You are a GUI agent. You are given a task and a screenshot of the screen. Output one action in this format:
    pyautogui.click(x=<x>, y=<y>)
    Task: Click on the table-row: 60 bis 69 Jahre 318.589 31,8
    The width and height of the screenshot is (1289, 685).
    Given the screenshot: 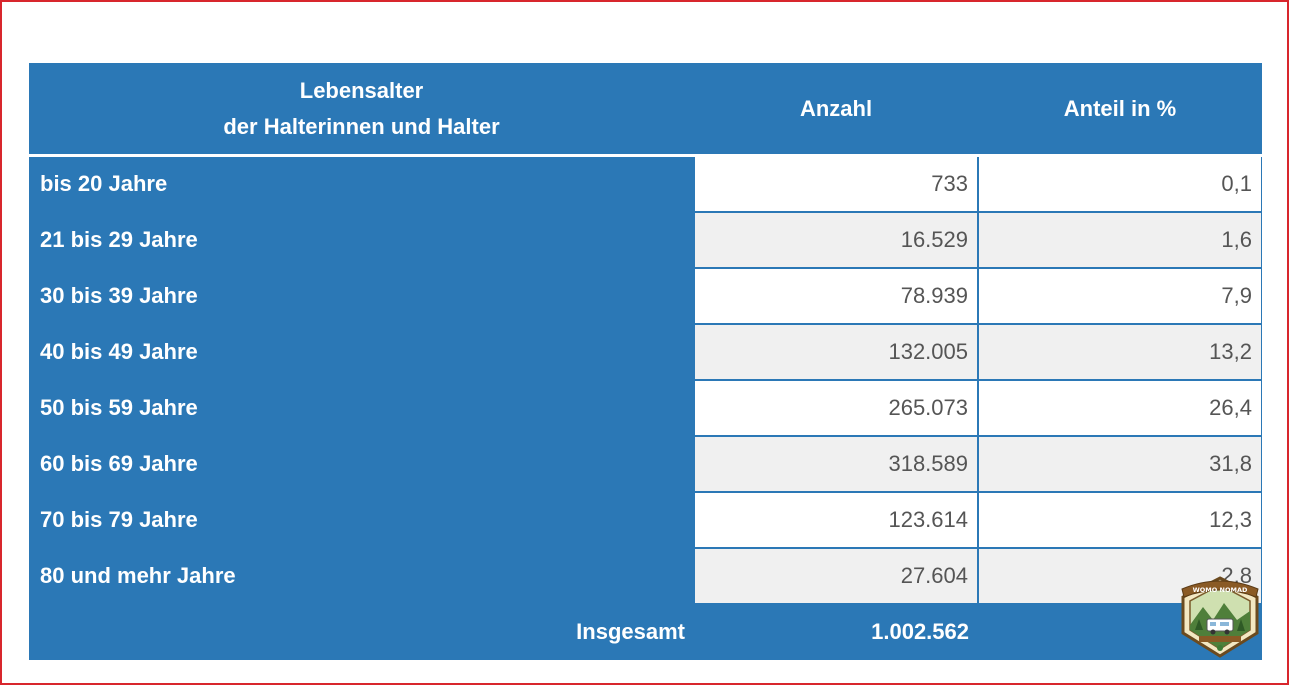 What is the action you would take?
    pyautogui.click(x=645, y=464)
    